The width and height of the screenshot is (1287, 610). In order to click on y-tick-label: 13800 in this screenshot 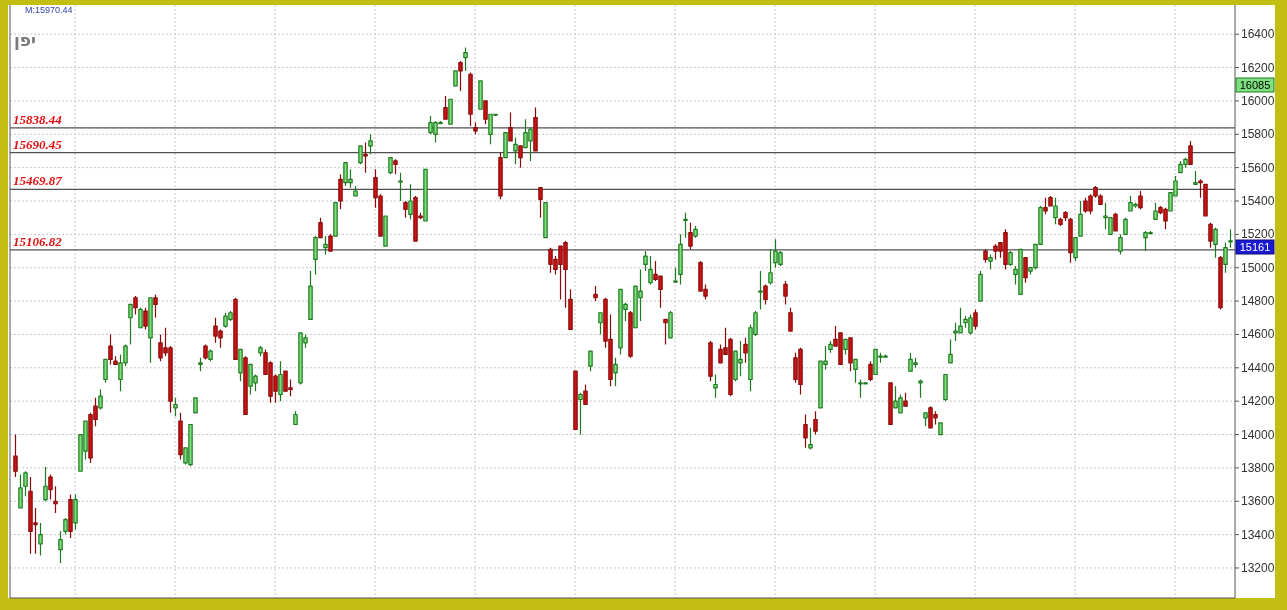, I will do `click(1258, 467)`.